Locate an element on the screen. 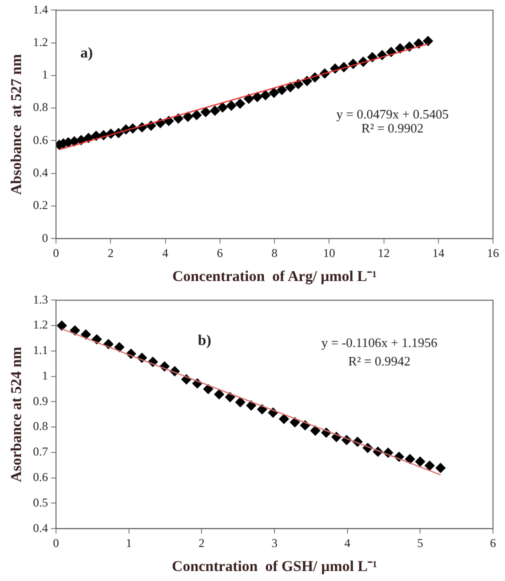 This screenshot has width=505, height=581. y-tick-label: 1.1 is located at coordinates (40, 350).